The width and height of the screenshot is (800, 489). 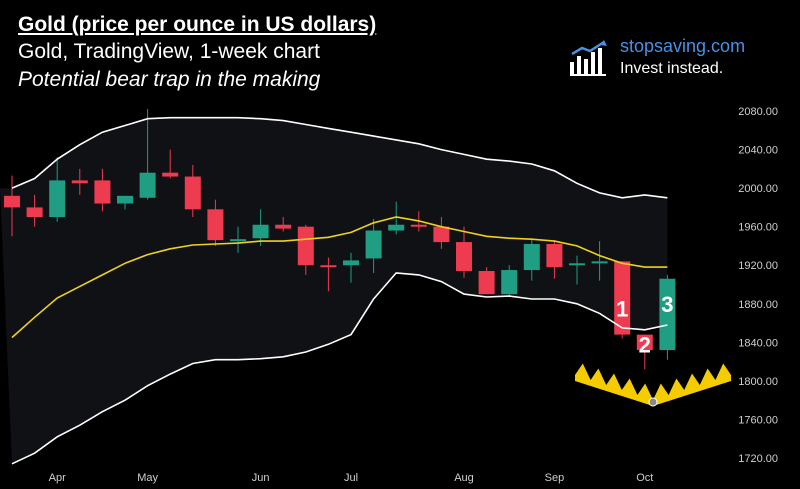 I want to click on brand-name: stopsaving.com, so click(x=683, y=46).